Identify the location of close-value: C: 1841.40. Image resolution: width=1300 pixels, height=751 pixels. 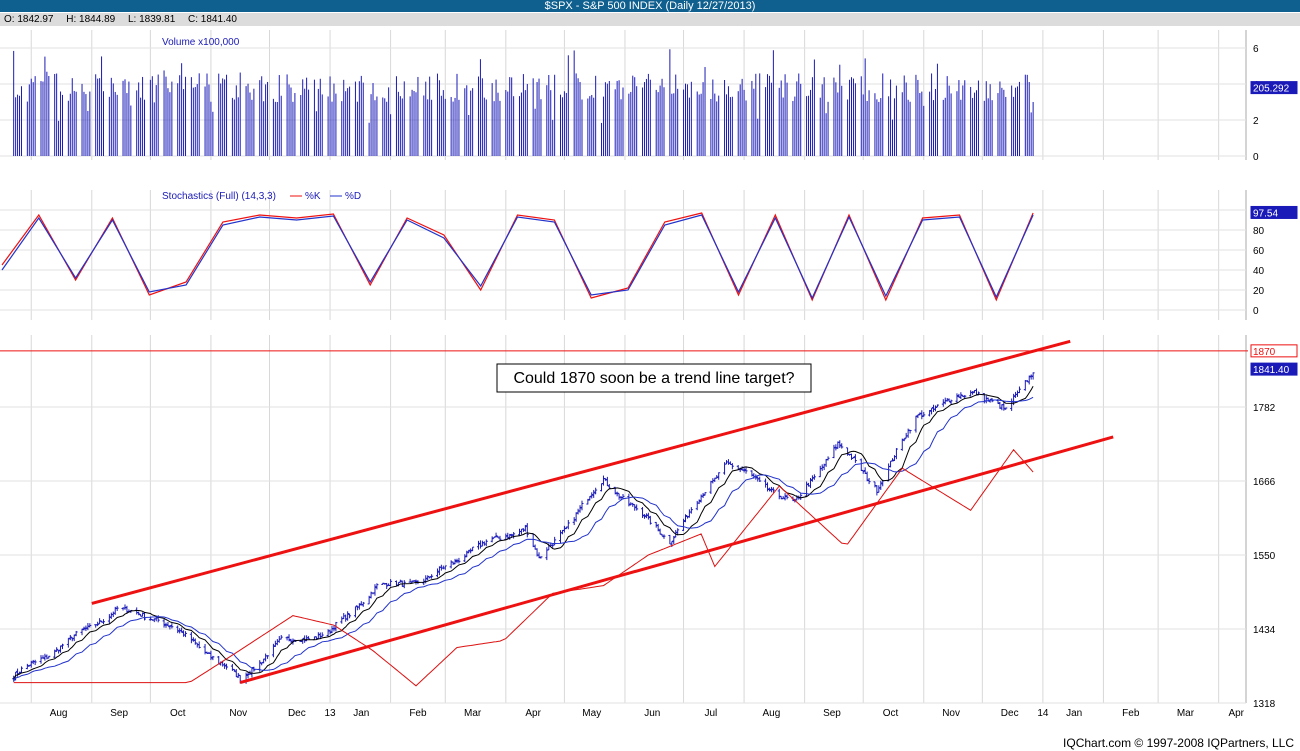
(212, 19).